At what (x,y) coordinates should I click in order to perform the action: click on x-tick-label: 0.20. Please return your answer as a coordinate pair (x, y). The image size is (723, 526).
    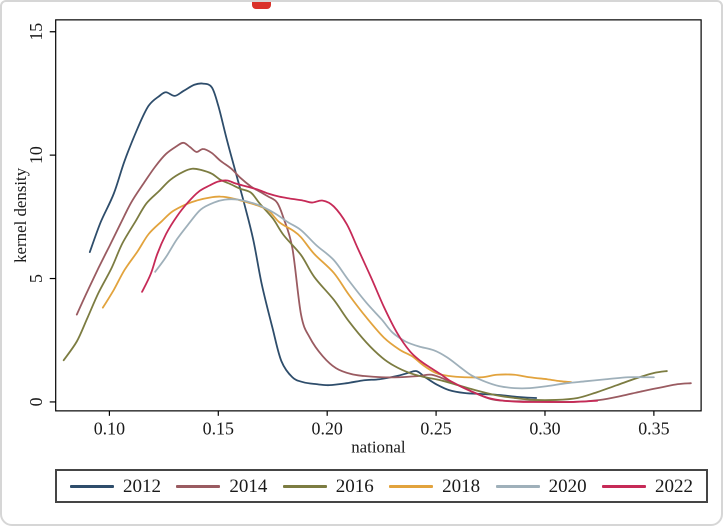
    Looking at the image, I should click on (327, 429).